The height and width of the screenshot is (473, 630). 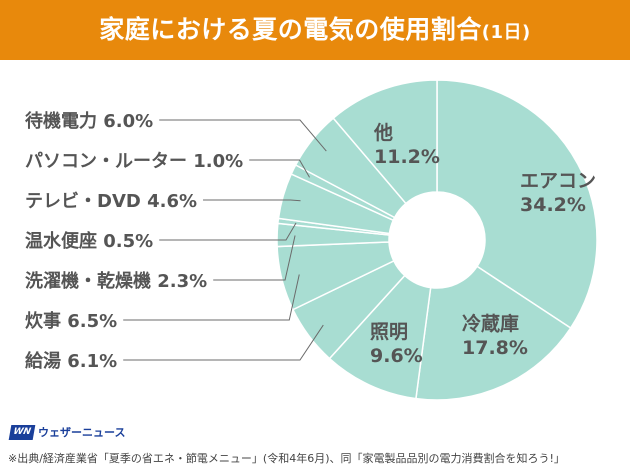 What do you see at coordinates (89, 121) in the screenshot?
I see `legend-label: 待機電力 6.0%` at bounding box center [89, 121].